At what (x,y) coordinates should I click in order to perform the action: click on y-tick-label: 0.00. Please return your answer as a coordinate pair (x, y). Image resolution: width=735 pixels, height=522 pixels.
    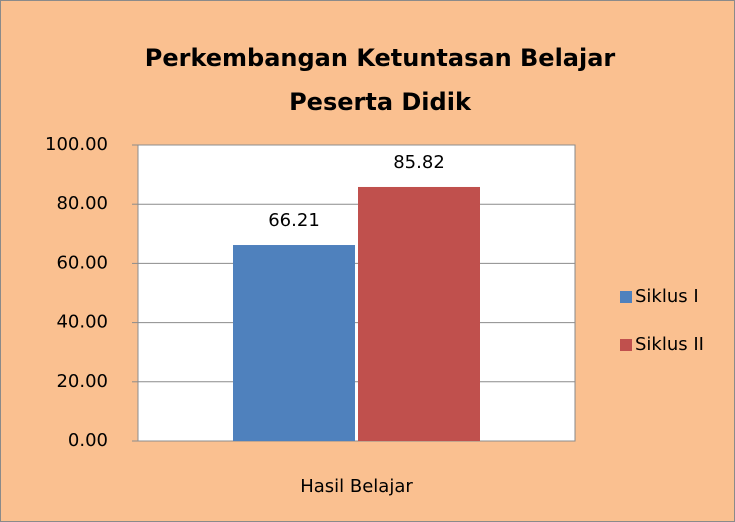
    Looking at the image, I should click on (88, 440).